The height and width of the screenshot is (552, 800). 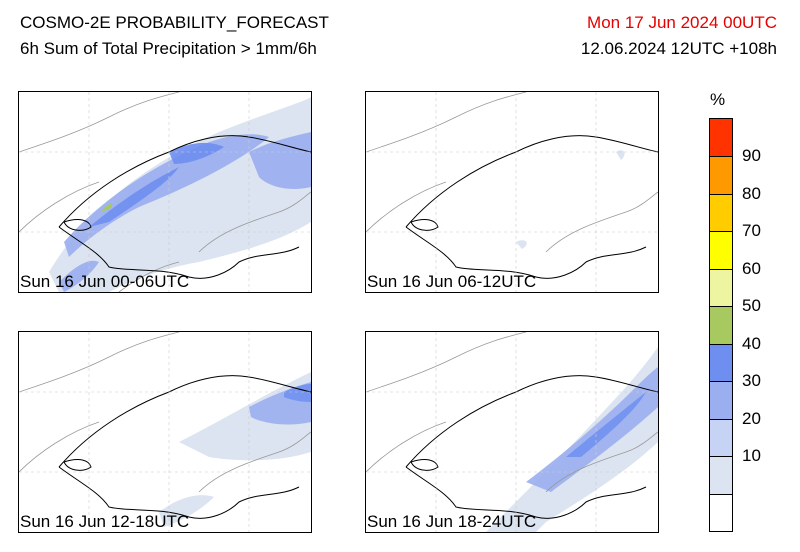 What do you see at coordinates (452, 281) in the screenshot?
I see `panel-2-label: Sun 16 Jun 06-12UTC` at bounding box center [452, 281].